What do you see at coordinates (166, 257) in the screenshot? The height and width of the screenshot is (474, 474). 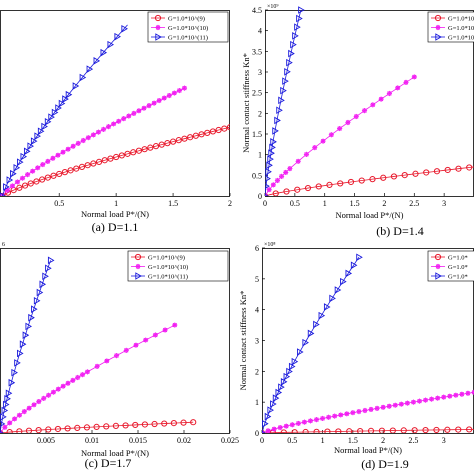 I see `legend-label: G=1.0*10^(9)` at bounding box center [166, 257].